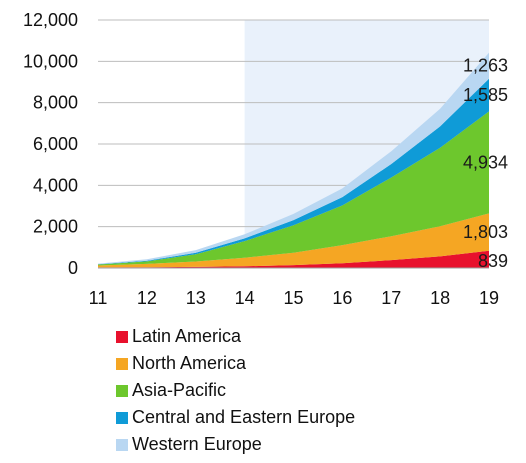 The height and width of the screenshot is (463, 526). I want to click on x-tick-label: 14, so click(245, 298).